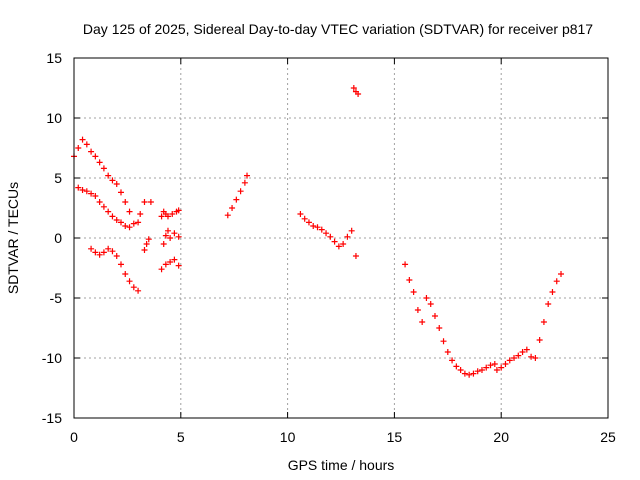 The width and height of the screenshot is (640, 480). Describe the element at coordinates (52, 418) in the screenshot. I see `y-tick-label: -15` at that location.